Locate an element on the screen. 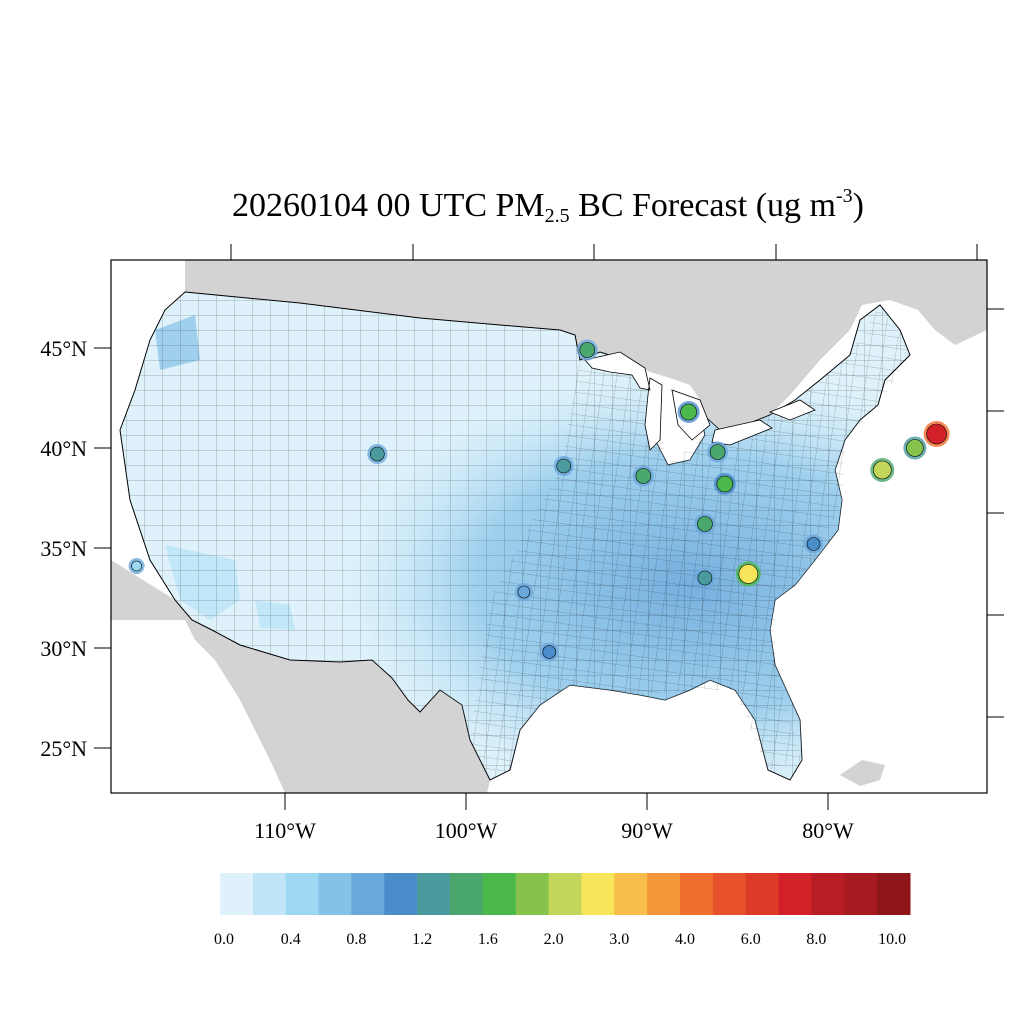 The height and width of the screenshot is (1024, 1024). title-prefix: 20260104 00 UTC PM is located at coordinates (388, 205).